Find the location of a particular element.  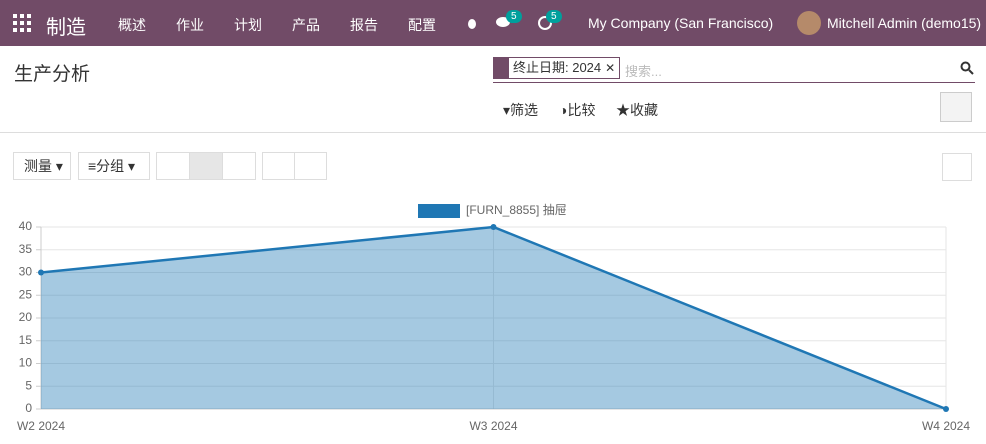

y-tick-label: 10 is located at coordinates (26, 363).